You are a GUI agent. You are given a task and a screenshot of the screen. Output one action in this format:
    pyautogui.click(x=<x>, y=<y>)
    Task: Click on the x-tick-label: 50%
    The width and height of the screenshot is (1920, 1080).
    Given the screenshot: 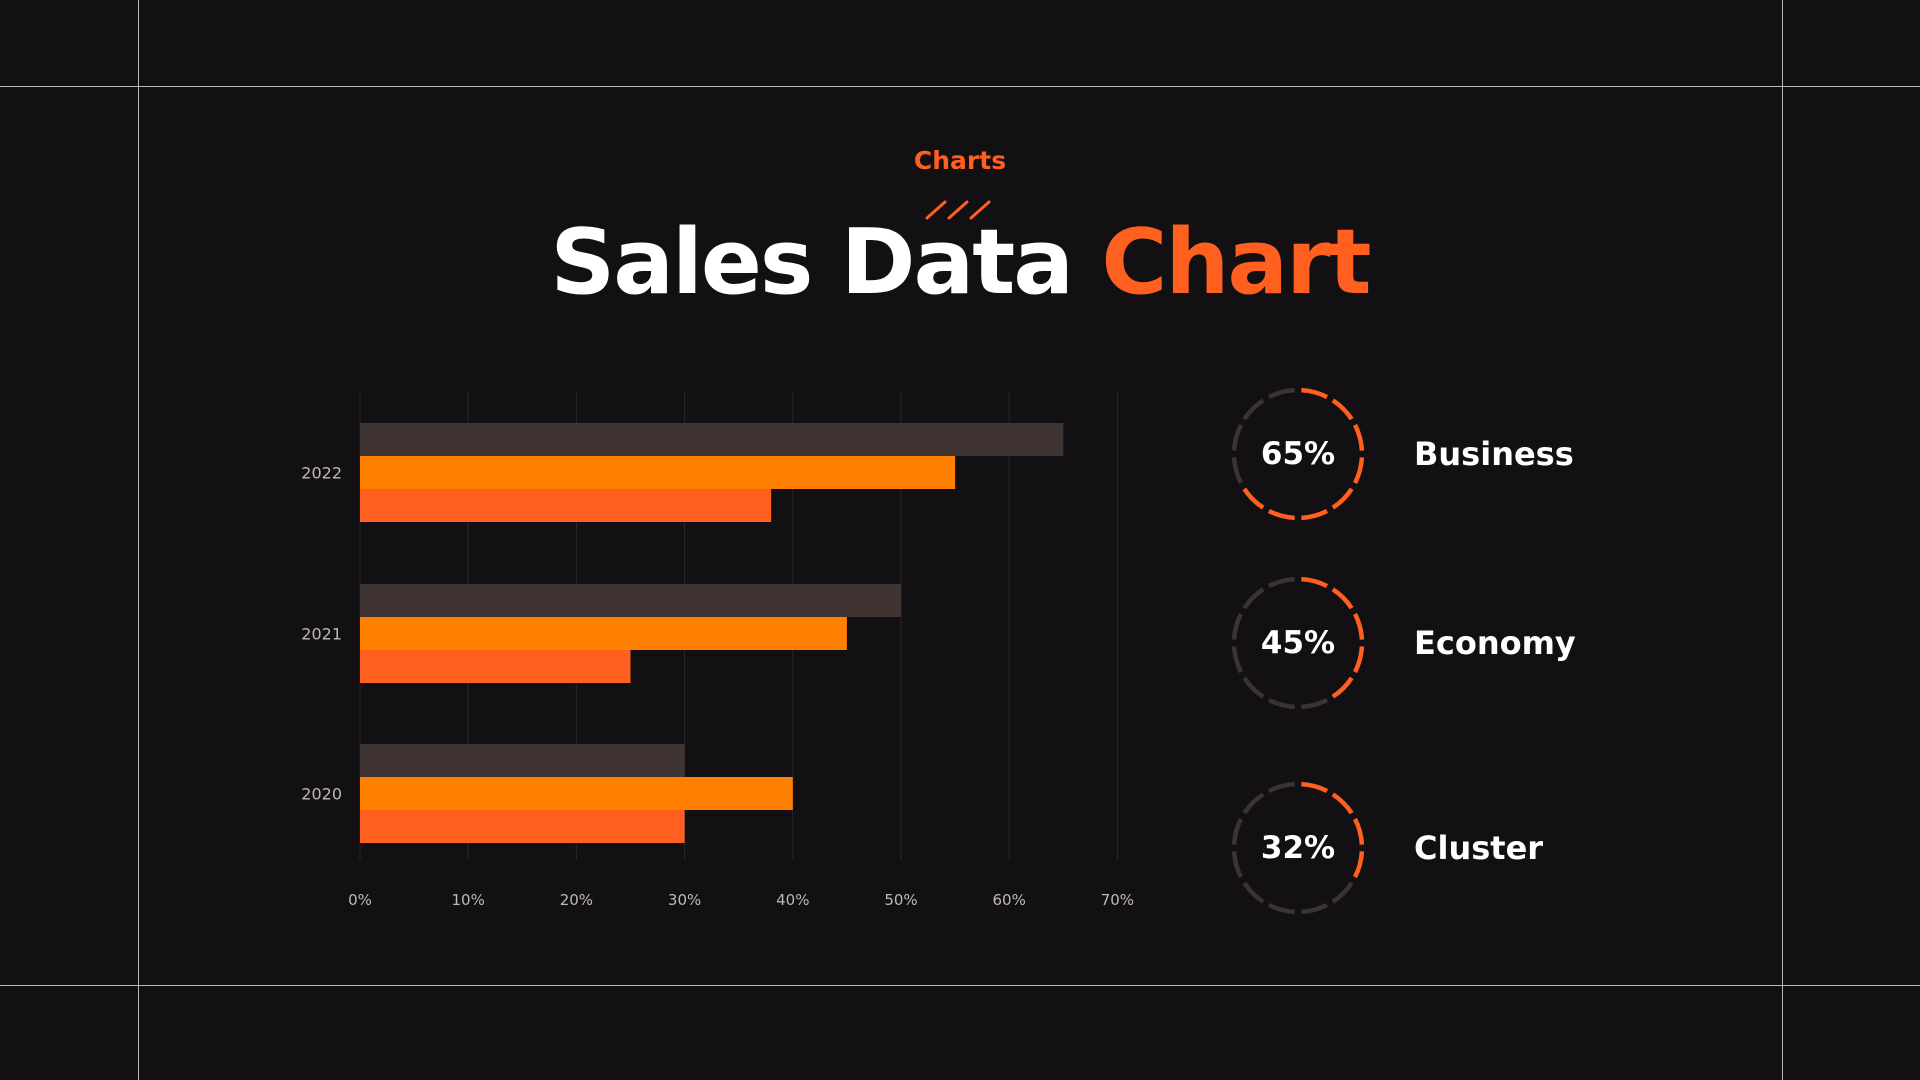 What is the action you would take?
    pyautogui.click(x=900, y=900)
    